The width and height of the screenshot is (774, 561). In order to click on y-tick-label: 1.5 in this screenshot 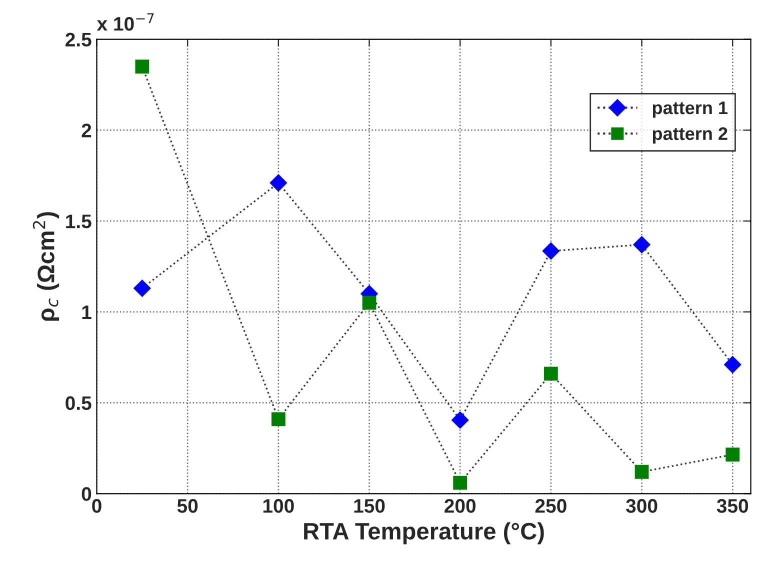, I will do `click(79, 221)`.